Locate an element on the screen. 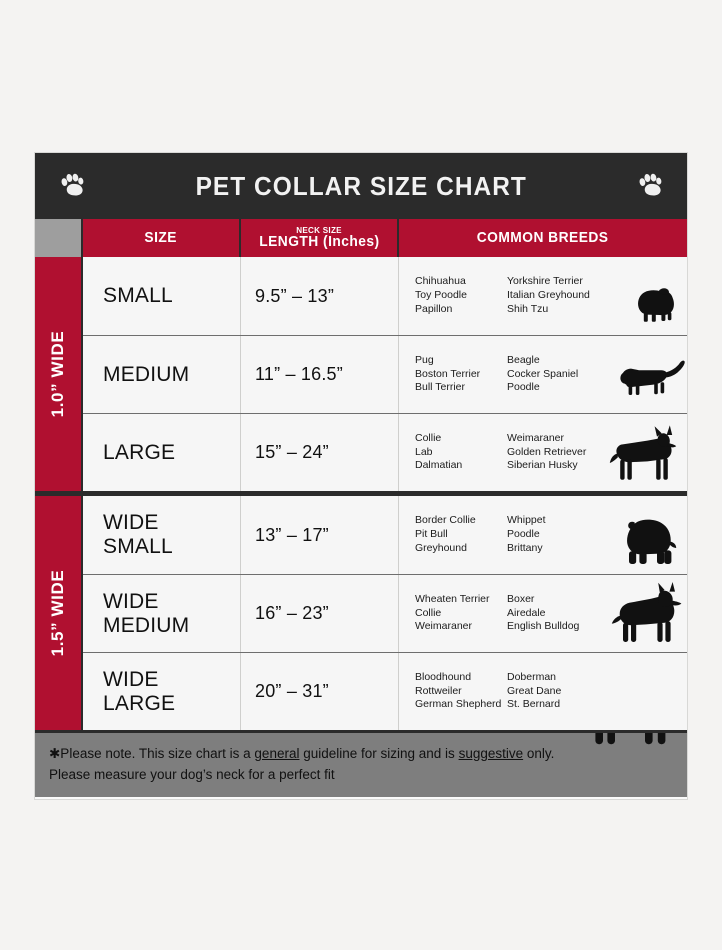 The image size is (722, 950). breed-column-right: Whippet Poodle Brittany is located at coordinates (561, 535).